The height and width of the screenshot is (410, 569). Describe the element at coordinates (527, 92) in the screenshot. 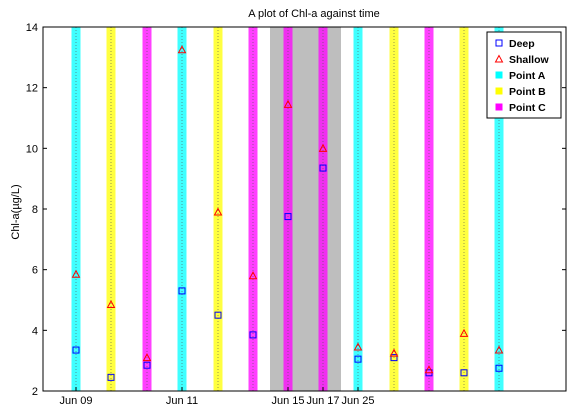

I see `legend-label: Point B` at that location.